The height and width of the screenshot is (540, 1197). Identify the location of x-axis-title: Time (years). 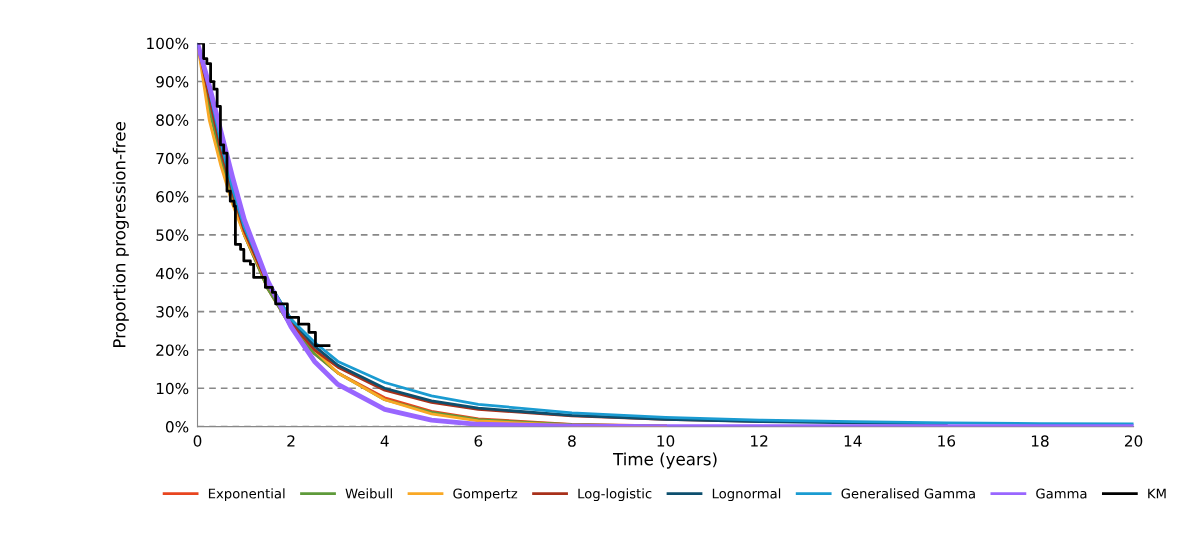
(665, 460).